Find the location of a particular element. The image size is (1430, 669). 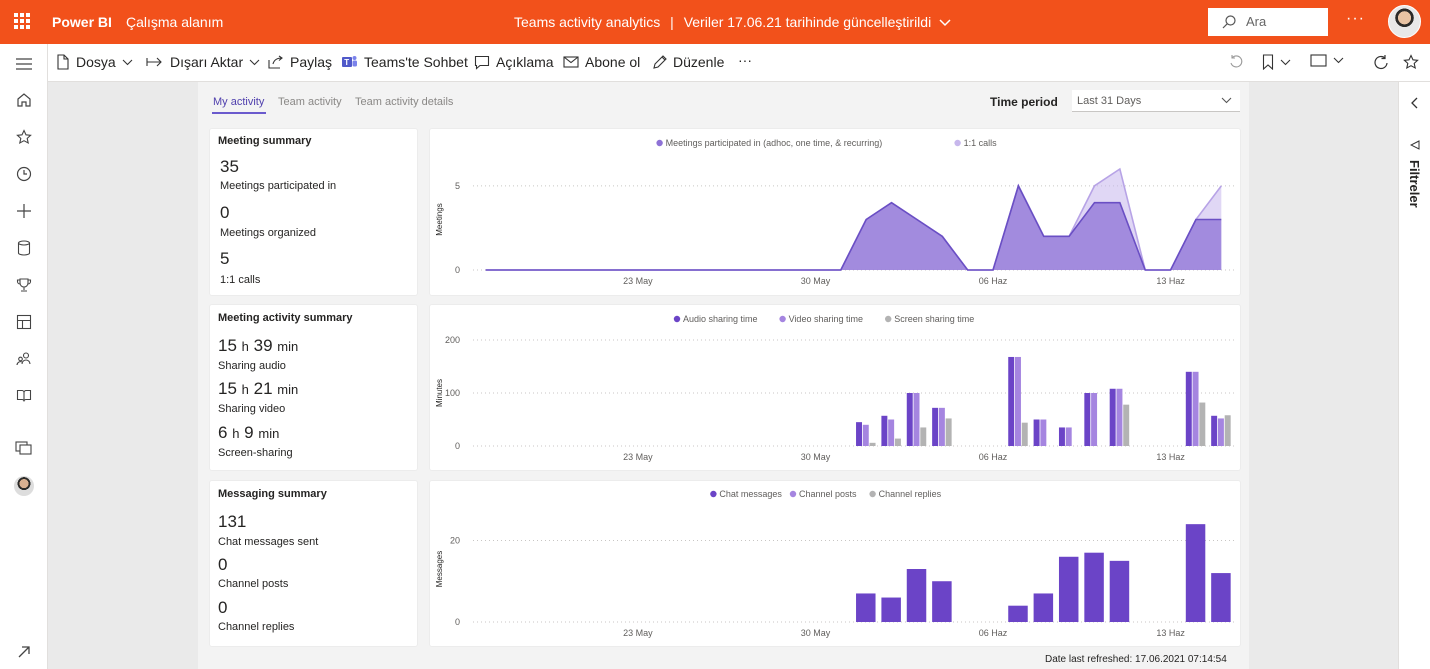

tab-team-activity: Team activity is located at coordinates (310, 102).